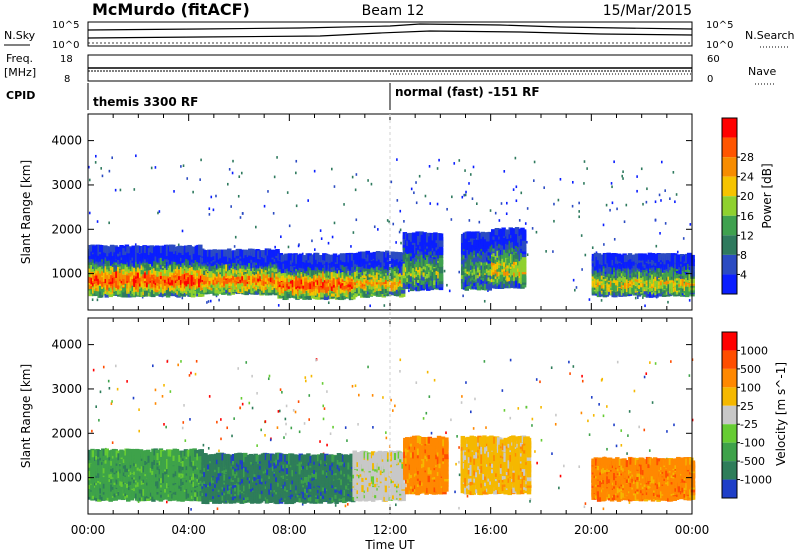  Describe the element at coordinates (710, 79) in the screenshot. I see `nave-tick-bottom: 0` at that location.